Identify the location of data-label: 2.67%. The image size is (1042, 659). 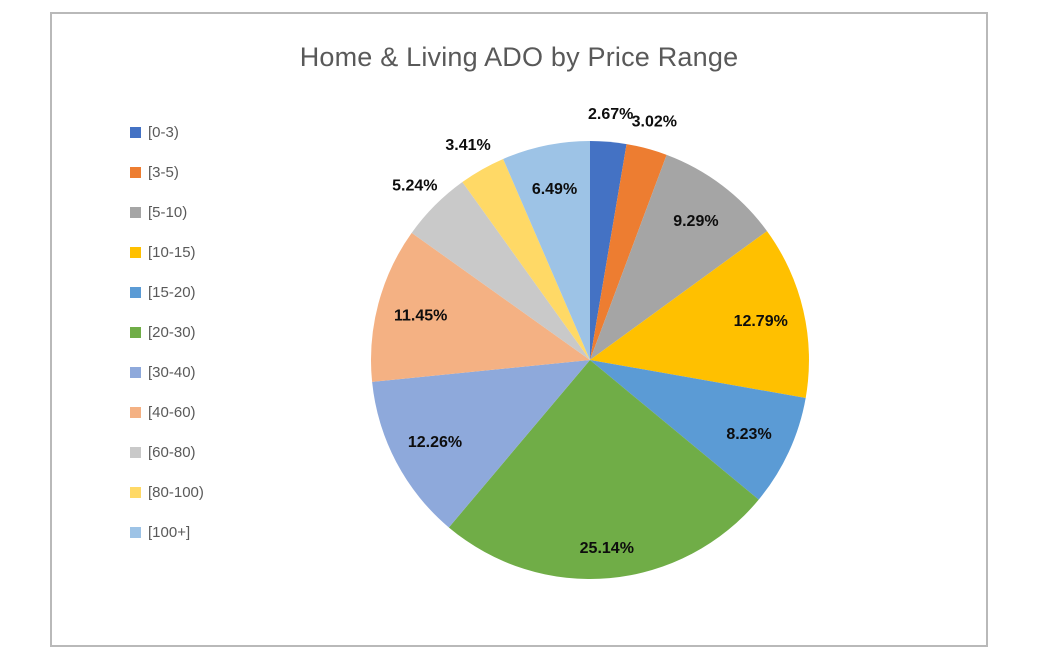
(610, 114).